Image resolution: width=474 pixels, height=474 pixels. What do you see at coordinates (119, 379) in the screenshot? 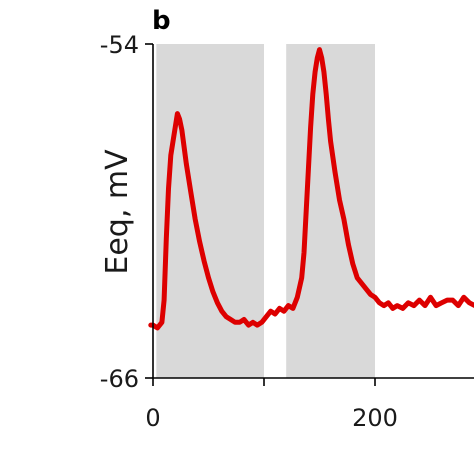
I see `y-tick-label--66: -66` at bounding box center [119, 379].